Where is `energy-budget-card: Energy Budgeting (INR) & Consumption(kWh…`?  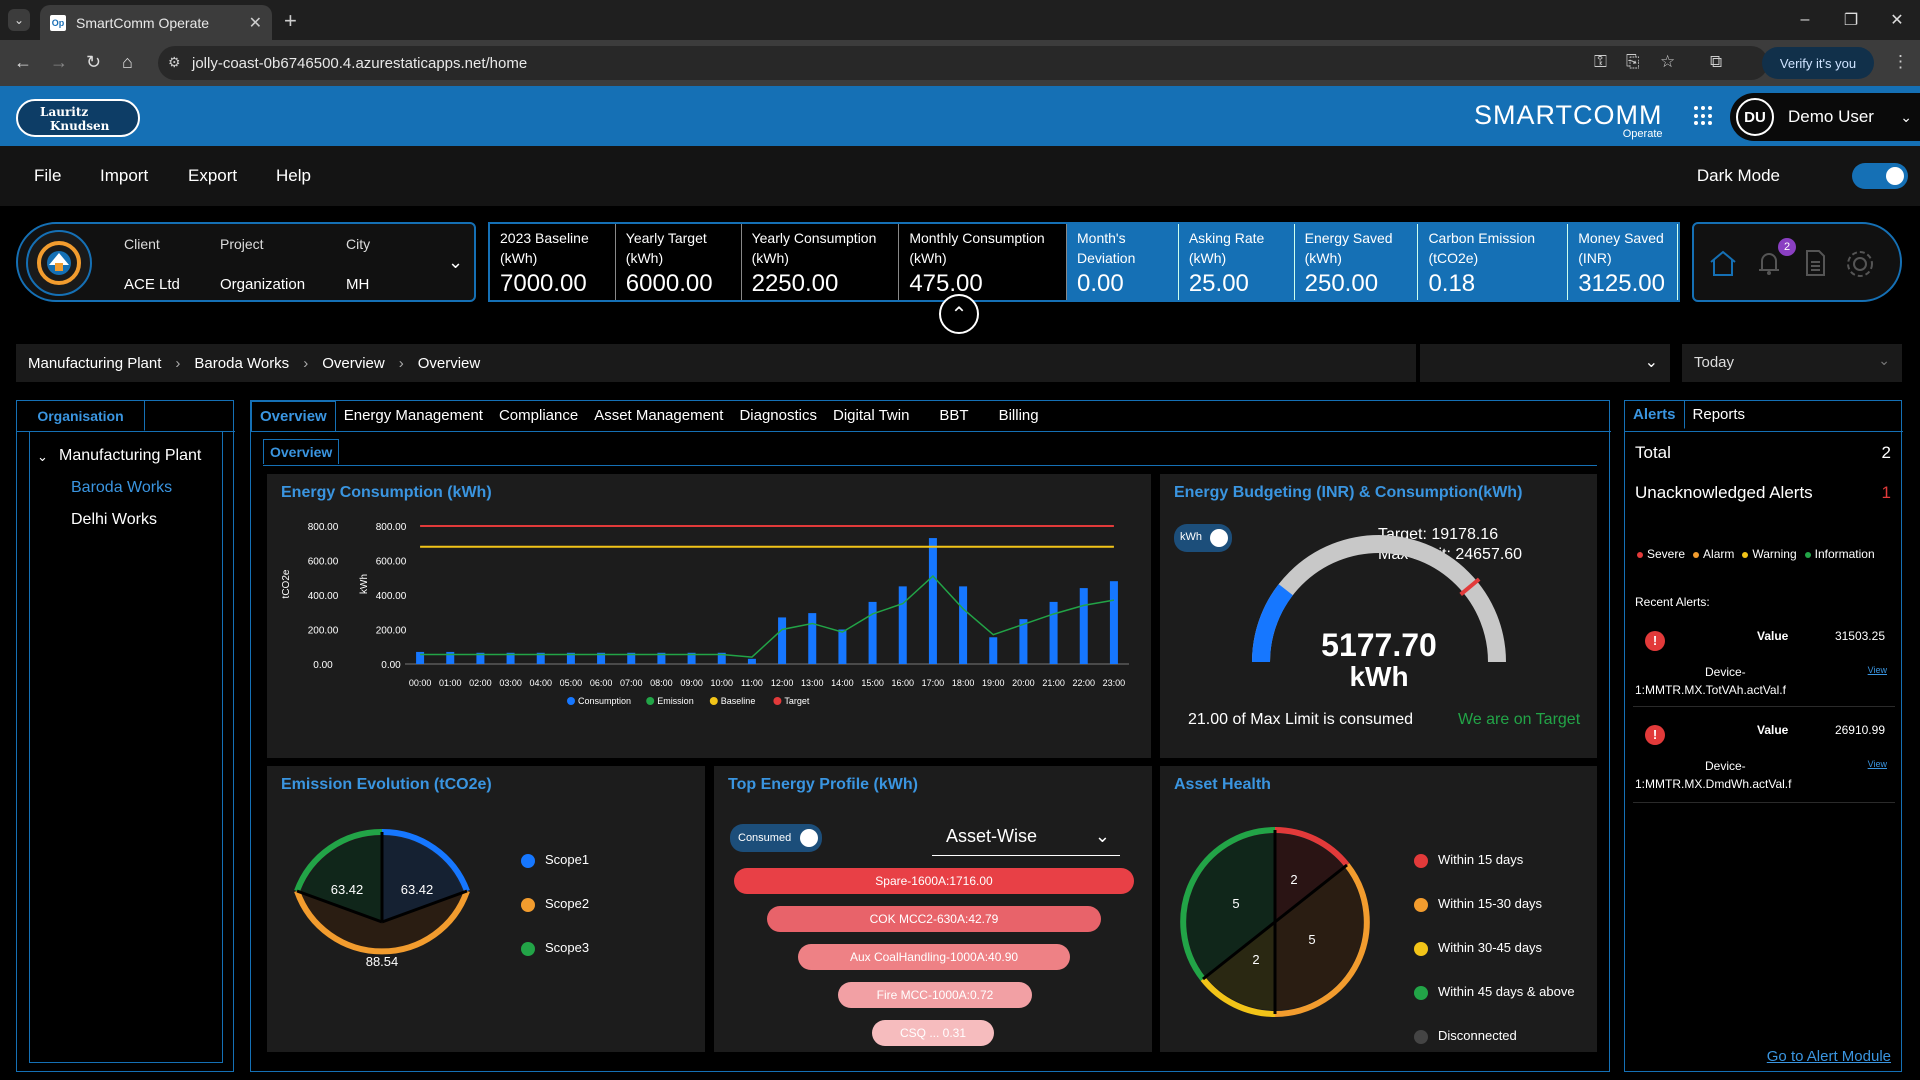
energy-budget-card: Energy Budgeting (INR) & Consumption(kWh… is located at coordinates (1378, 616).